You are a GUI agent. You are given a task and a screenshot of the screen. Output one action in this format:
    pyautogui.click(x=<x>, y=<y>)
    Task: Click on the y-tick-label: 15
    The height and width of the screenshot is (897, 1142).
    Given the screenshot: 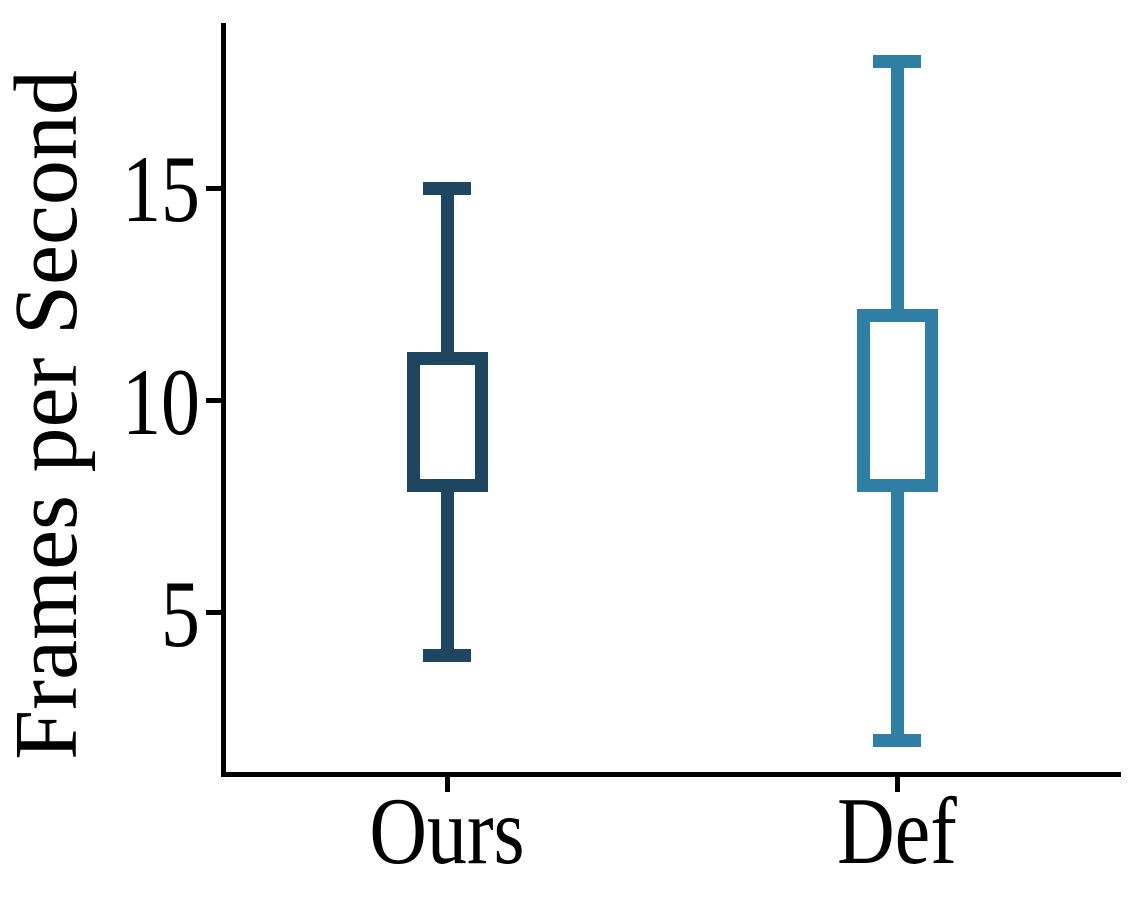 What is the action you would take?
    pyautogui.click(x=161, y=189)
    